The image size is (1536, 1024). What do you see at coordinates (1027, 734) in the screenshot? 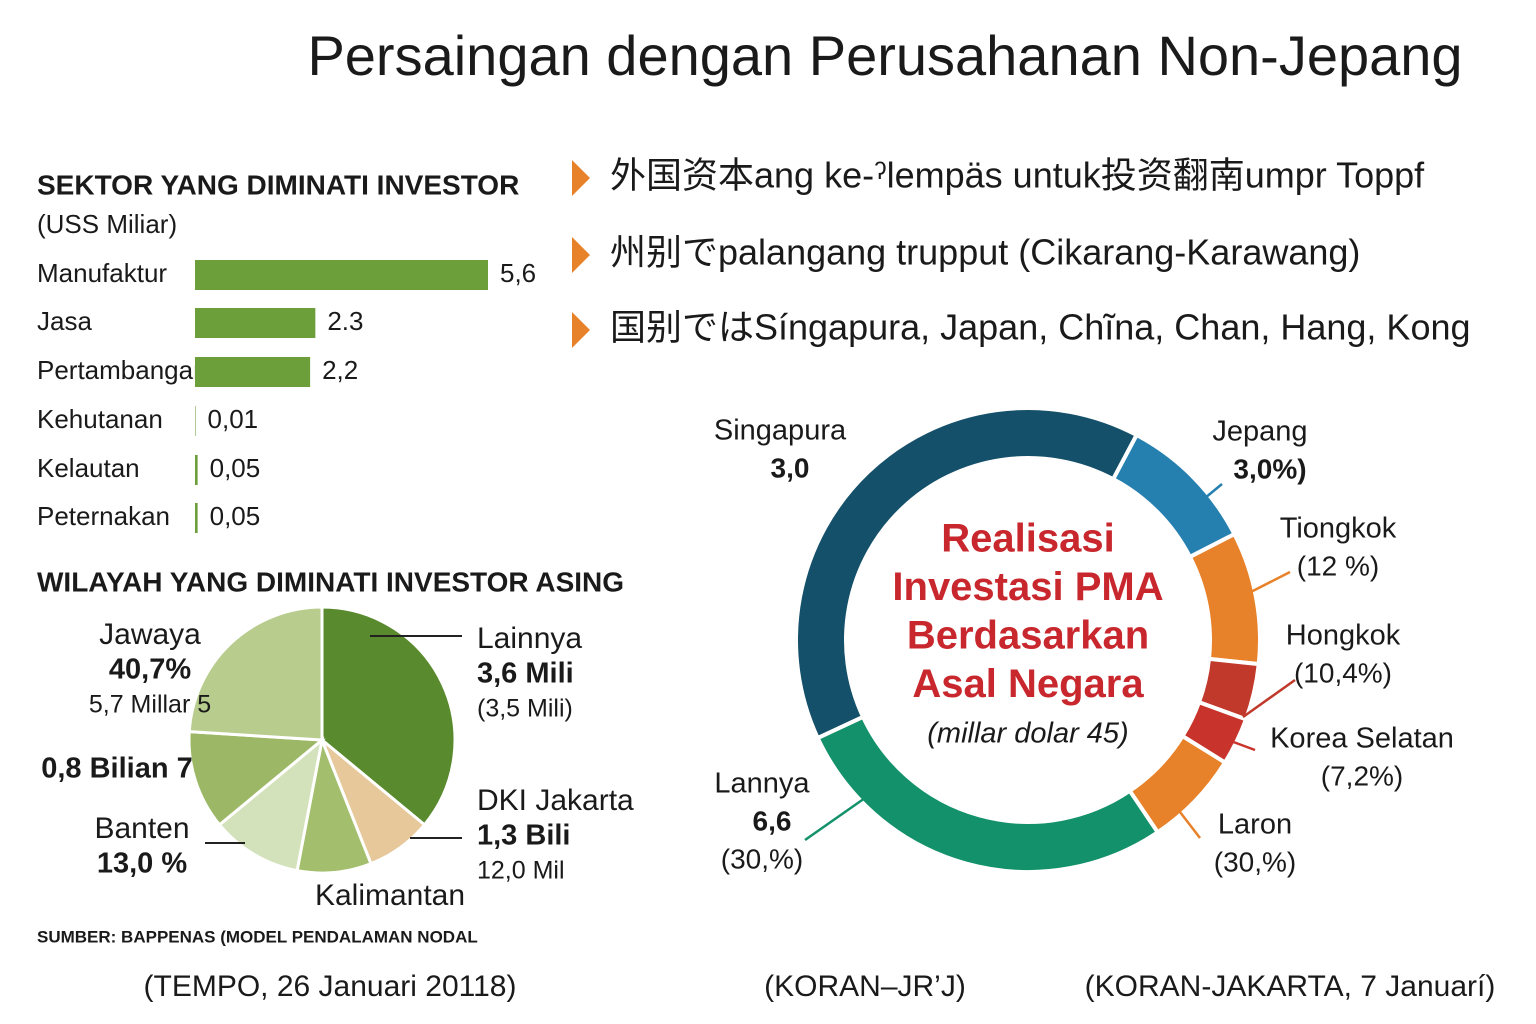
I see `donut-center-subtitle: (millar dolar 45)` at bounding box center [1027, 734].